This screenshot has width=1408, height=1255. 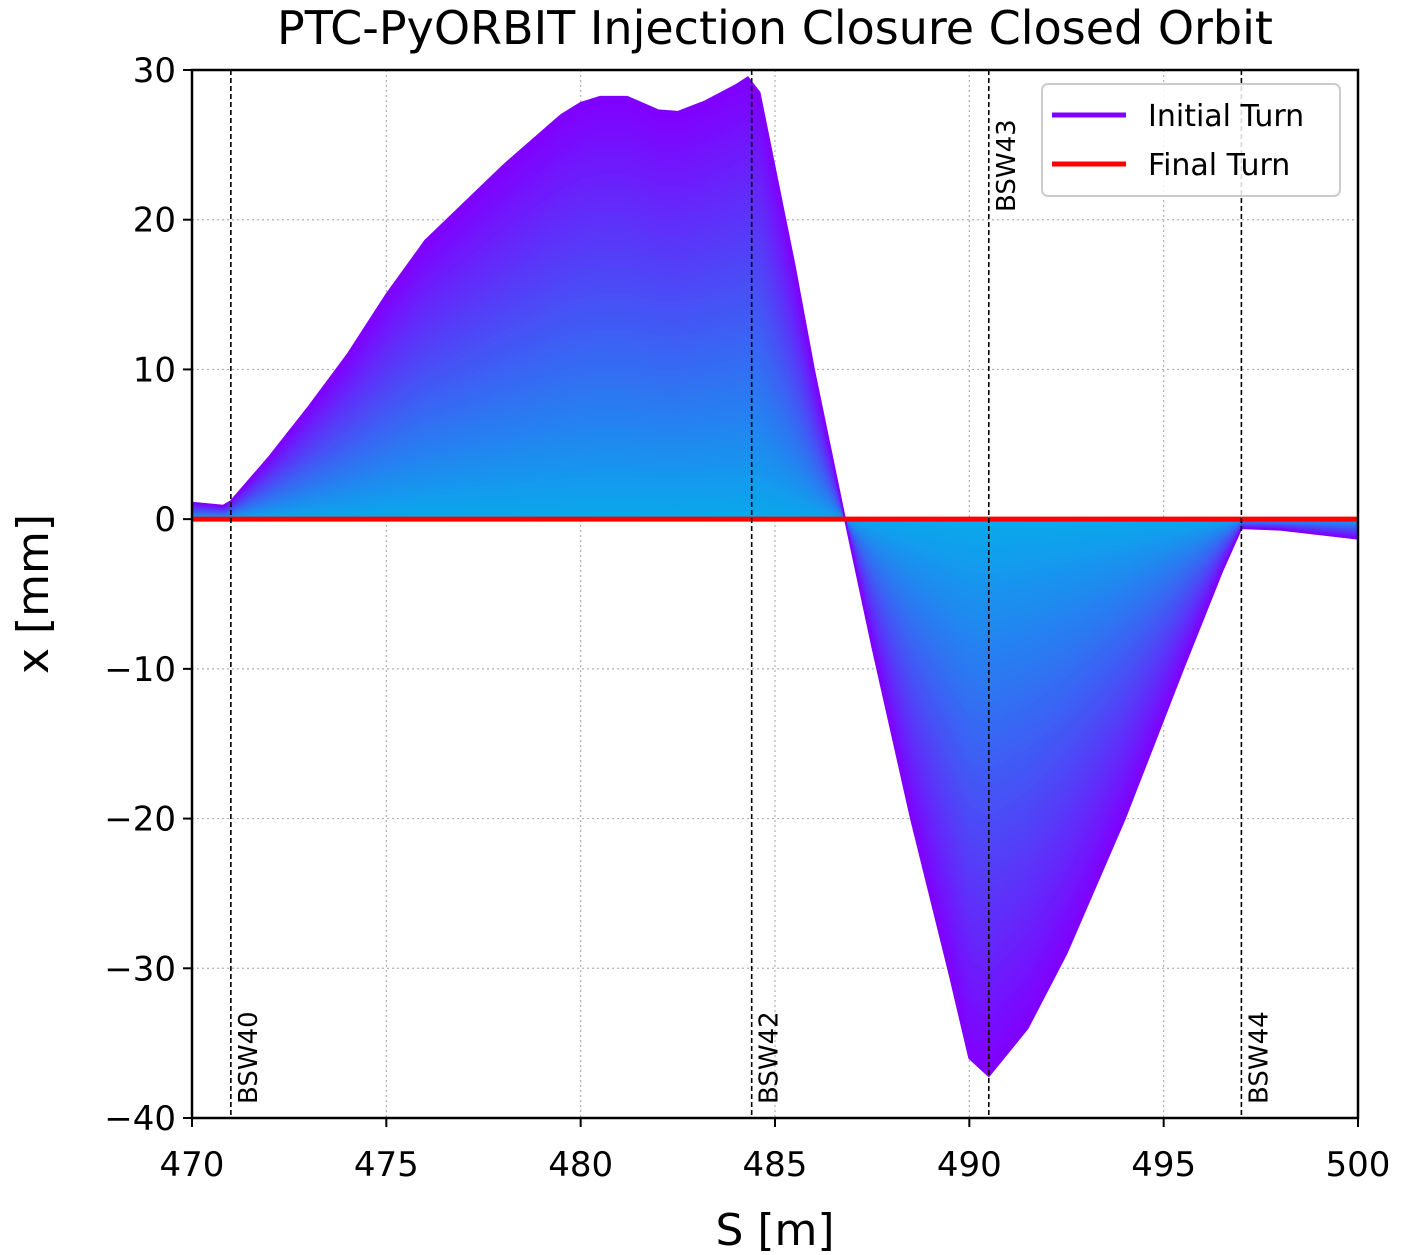 I want to click on x-tick-label: 470, so click(x=192, y=1165).